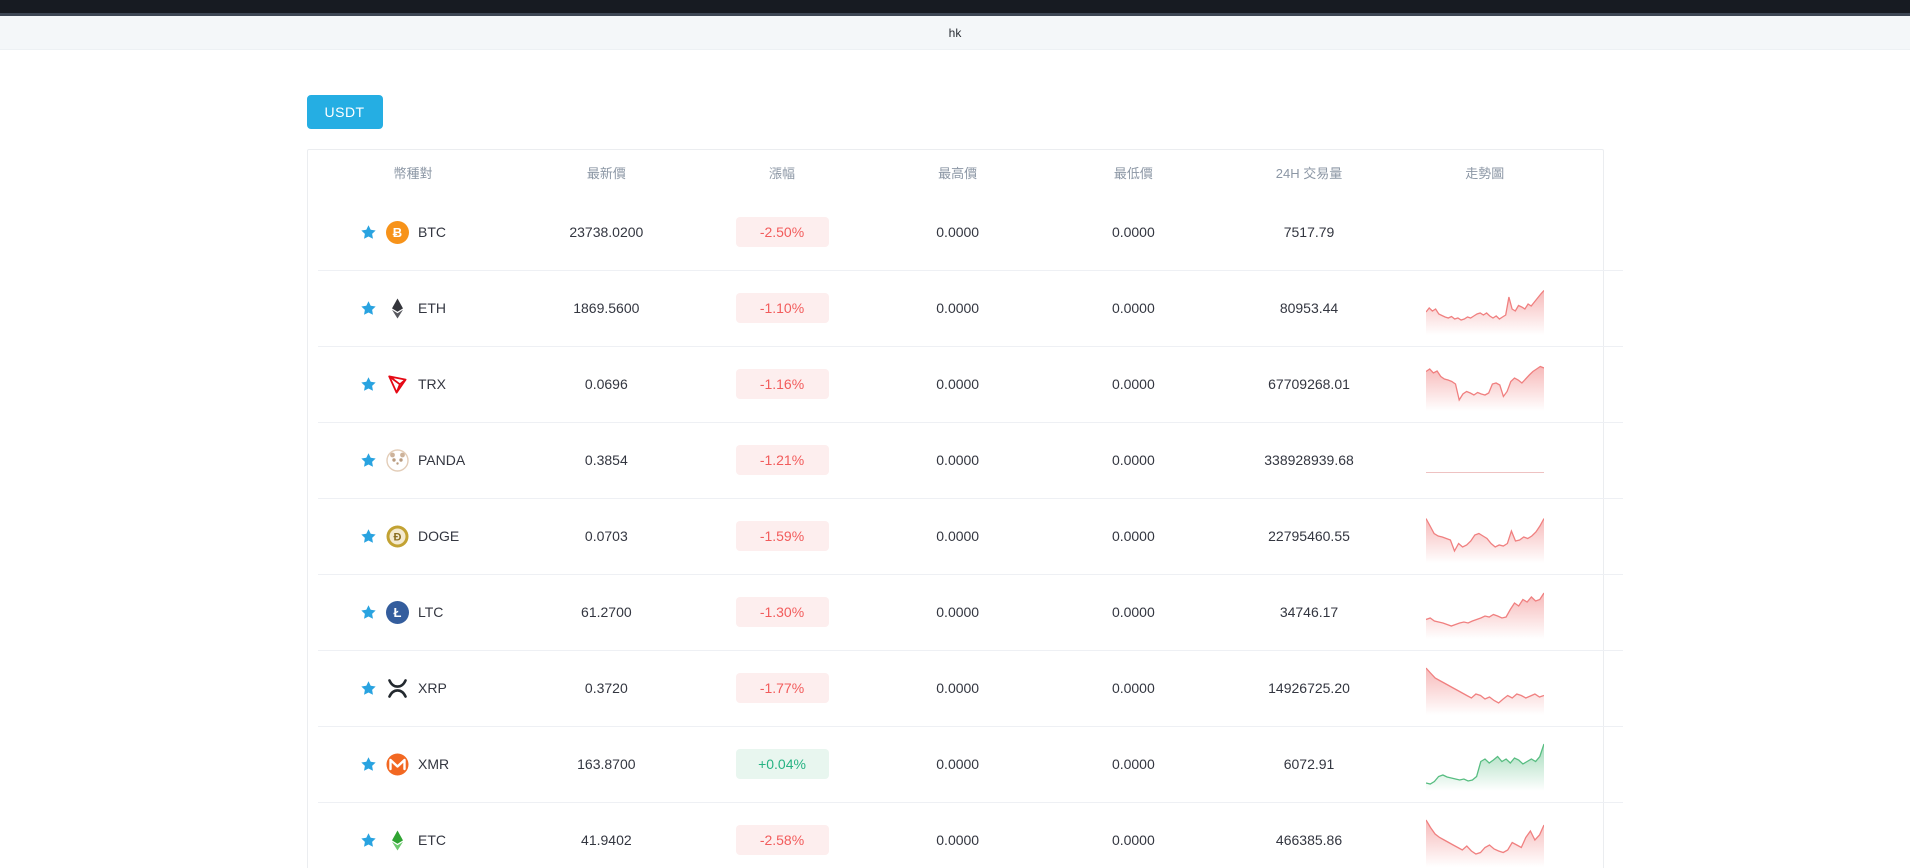  What do you see at coordinates (397, 460) in the screenshot?
I see `panda-icon` at bounding box center [397, 460].